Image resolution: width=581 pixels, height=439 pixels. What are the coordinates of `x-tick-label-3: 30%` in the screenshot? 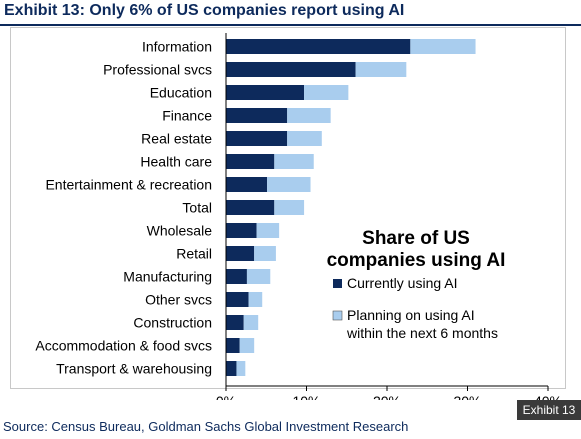 It's located at (467, 396).